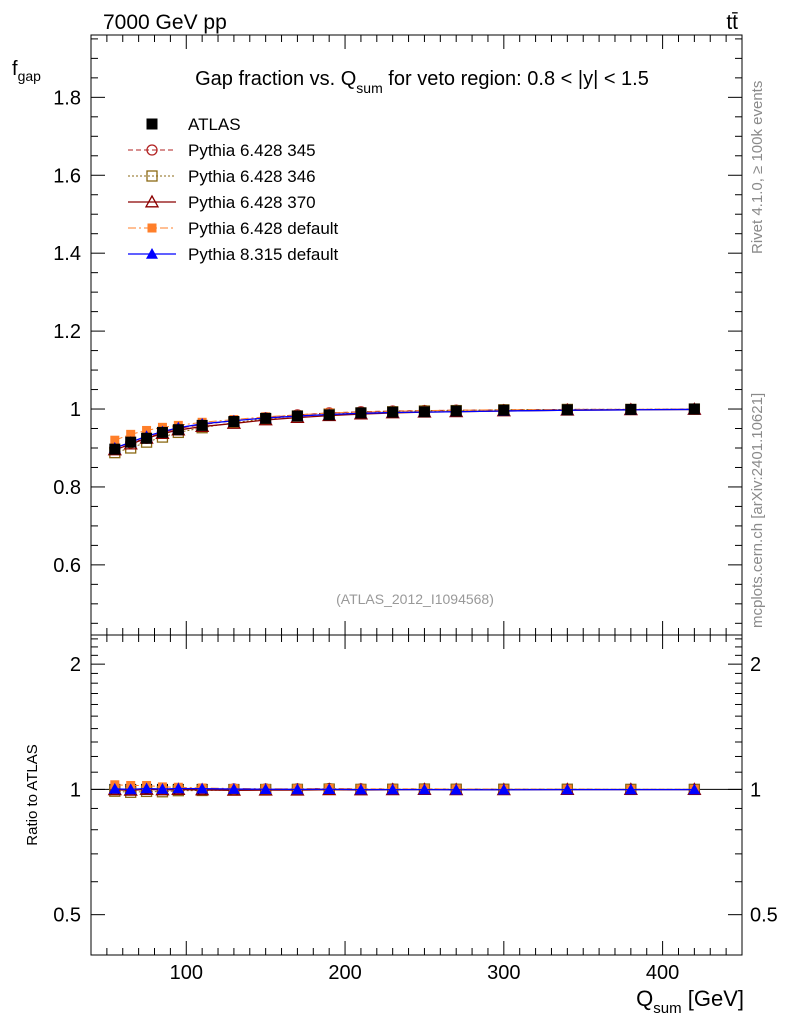 This screenshot has width=786, height=1024. I want to click on legend-label: Pythia 6.428 345, so click(252, 150).